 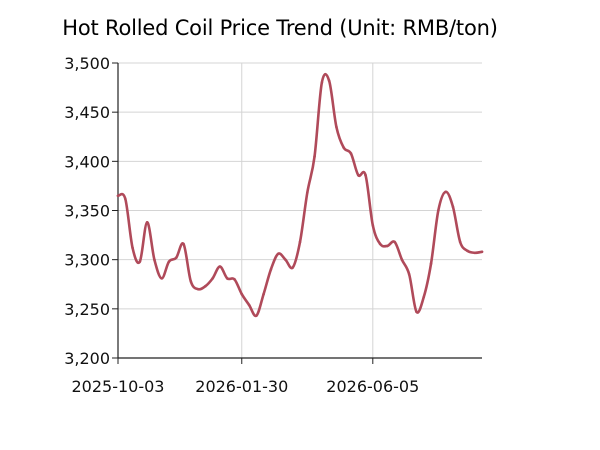 I want to click on y-tick-label: 3,400, so click(x=87, y=161).